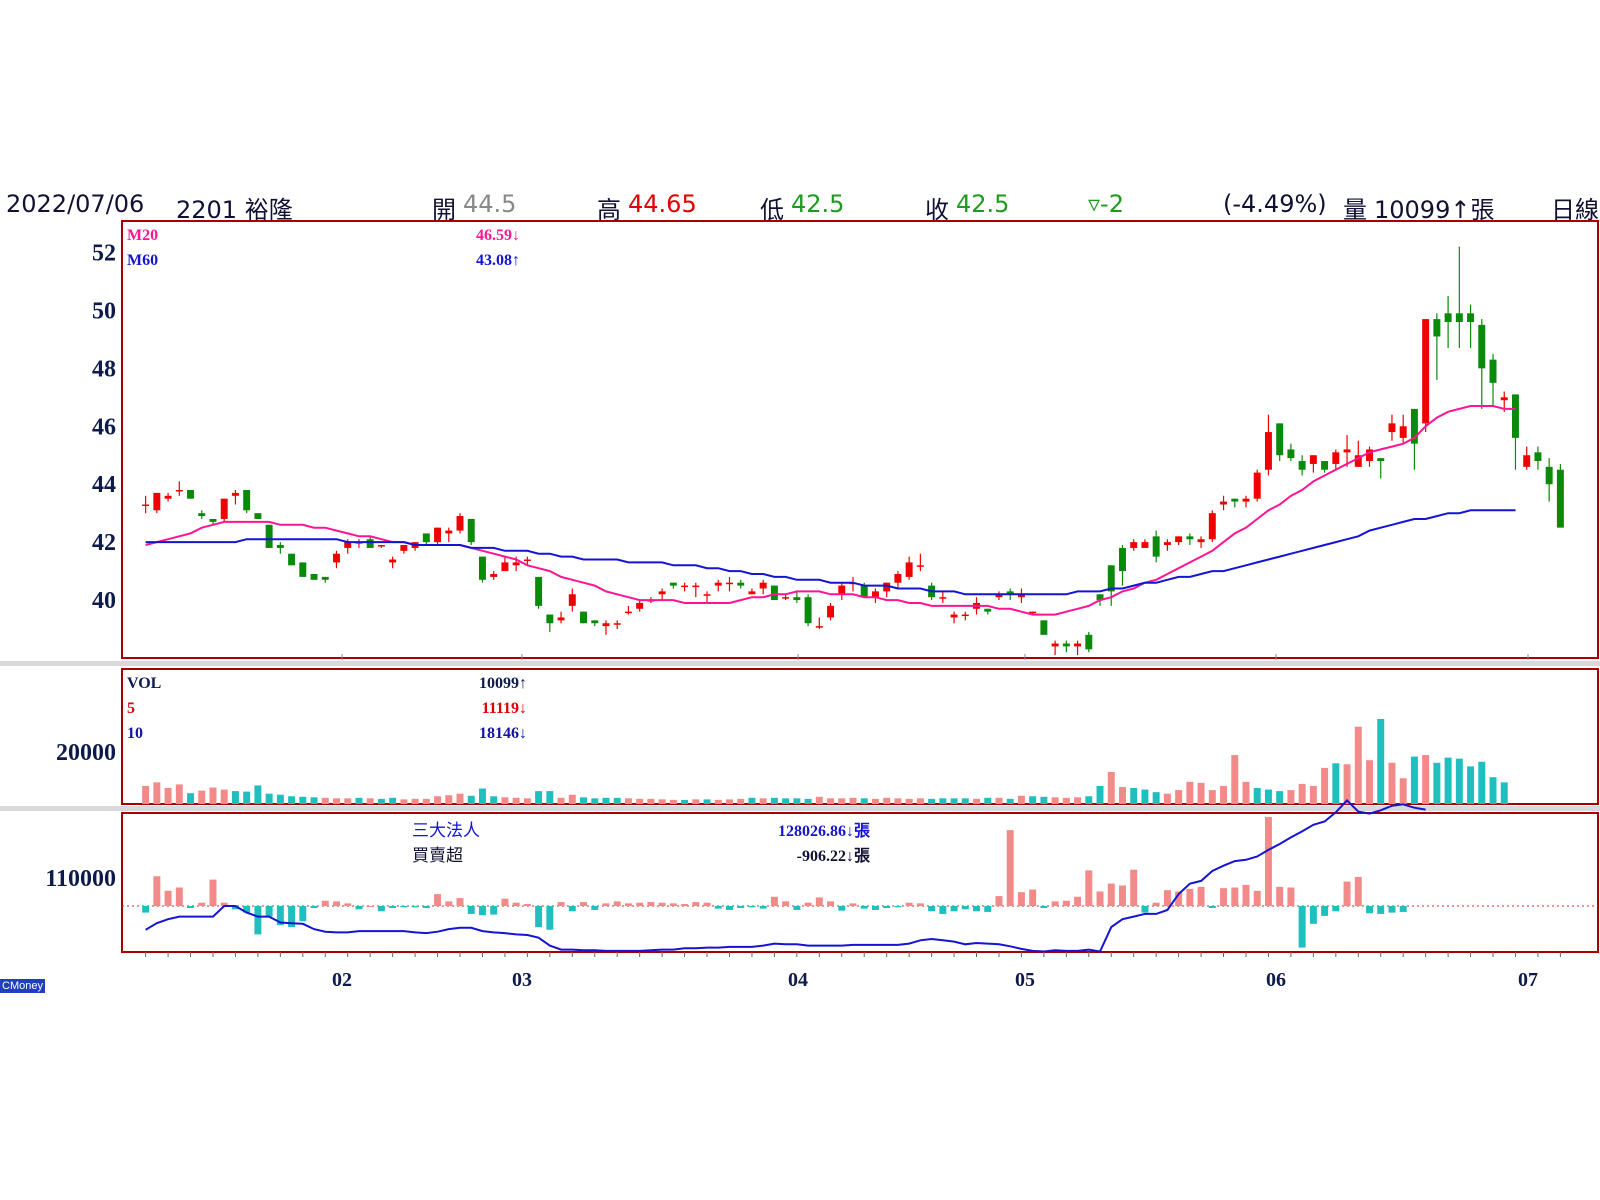 The width and height of the screenshot is (1600, 1200). I want to click on legend-value: -906.22↓張, so click(834, 856).